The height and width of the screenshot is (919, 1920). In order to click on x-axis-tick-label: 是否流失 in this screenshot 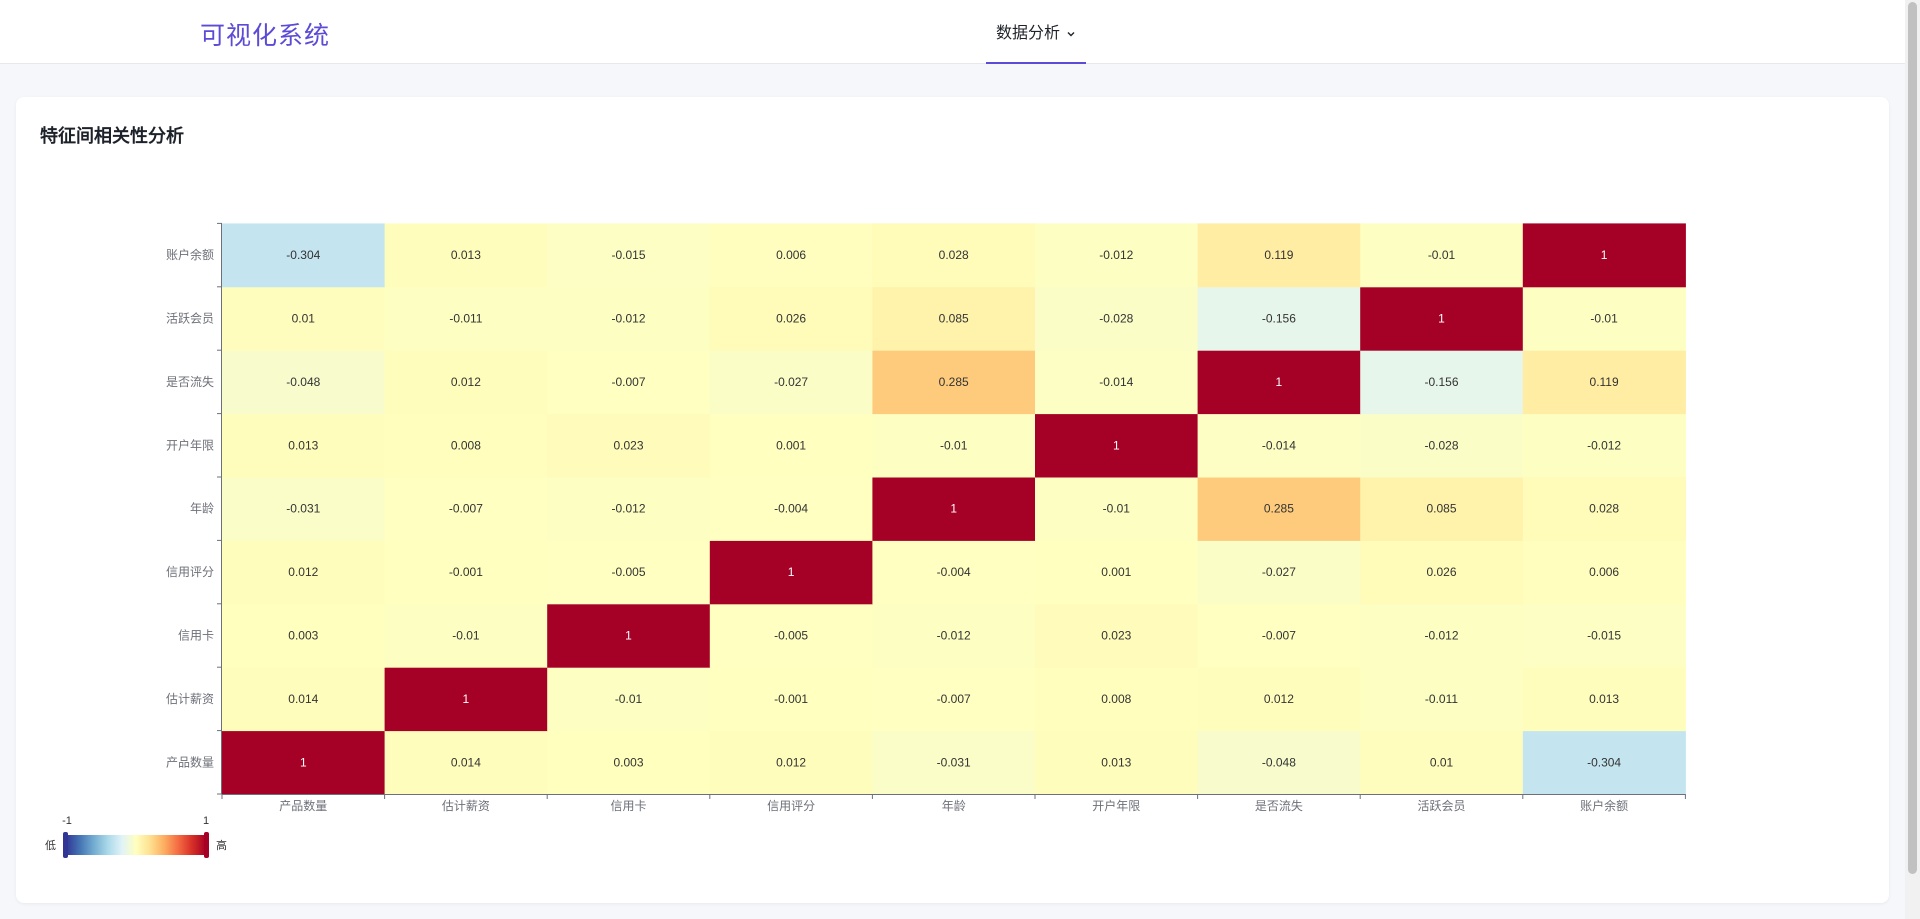, I will do `click(1279, 805)`.